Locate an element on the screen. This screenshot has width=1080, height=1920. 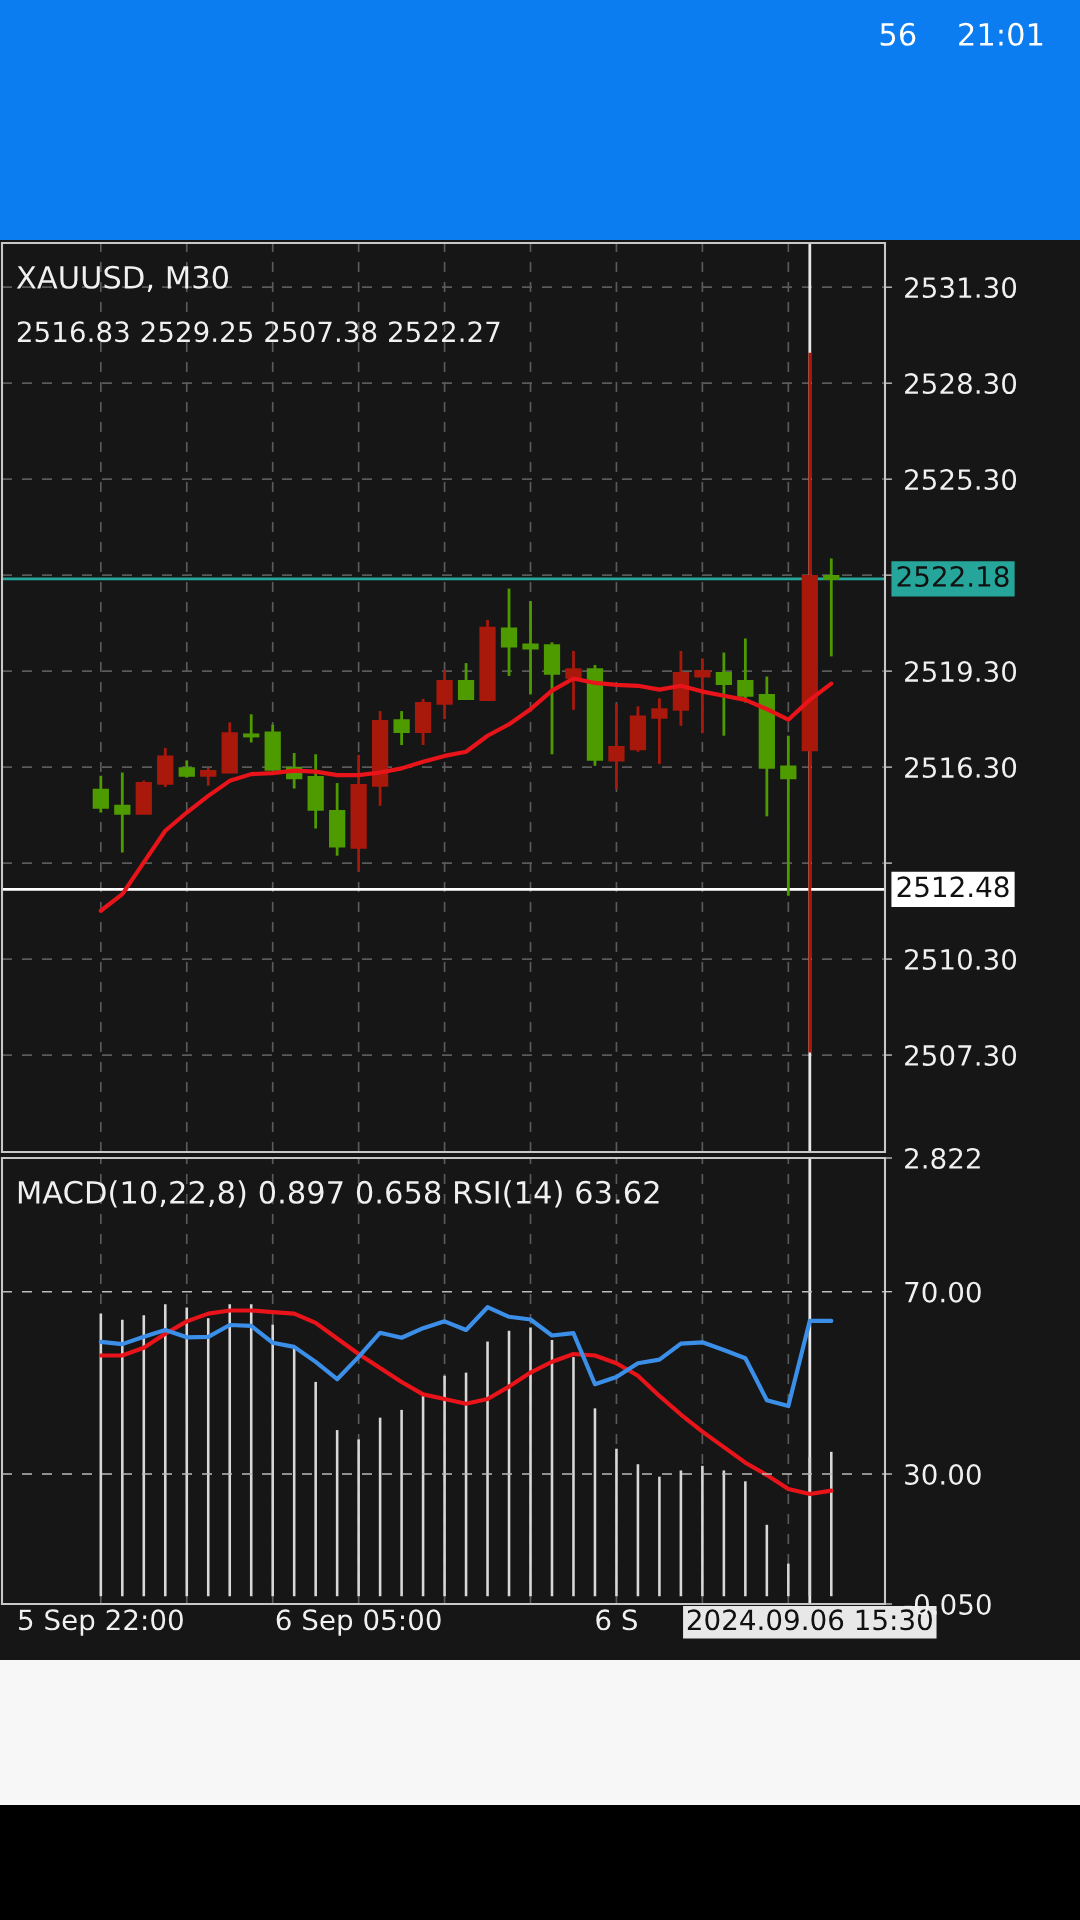
y-tick-label: 2507.30 is located at coordinates (961, 1055).